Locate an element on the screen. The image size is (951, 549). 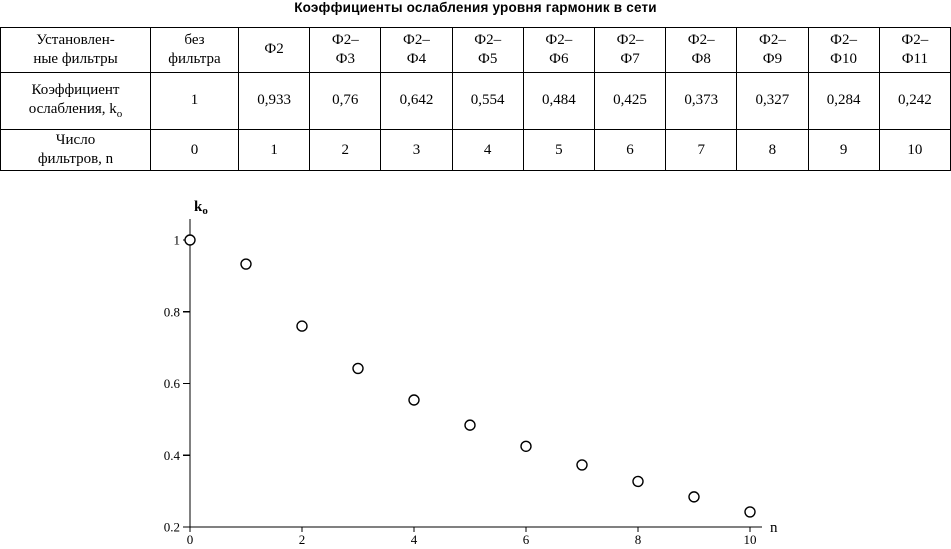
row-label-text: Число фильтров, n is located at coordinates (75, 150).